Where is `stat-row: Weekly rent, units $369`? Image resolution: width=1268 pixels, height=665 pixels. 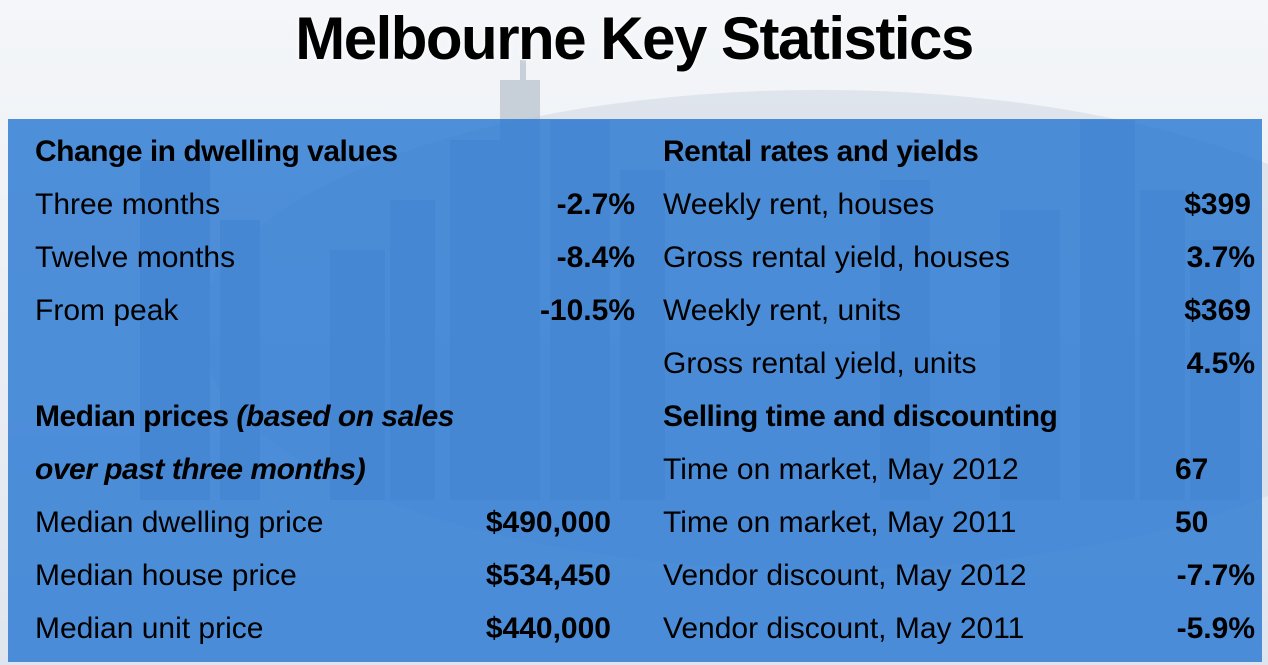
stat-row: Weekly rent, units $369 is located at coordinates (959, 310).